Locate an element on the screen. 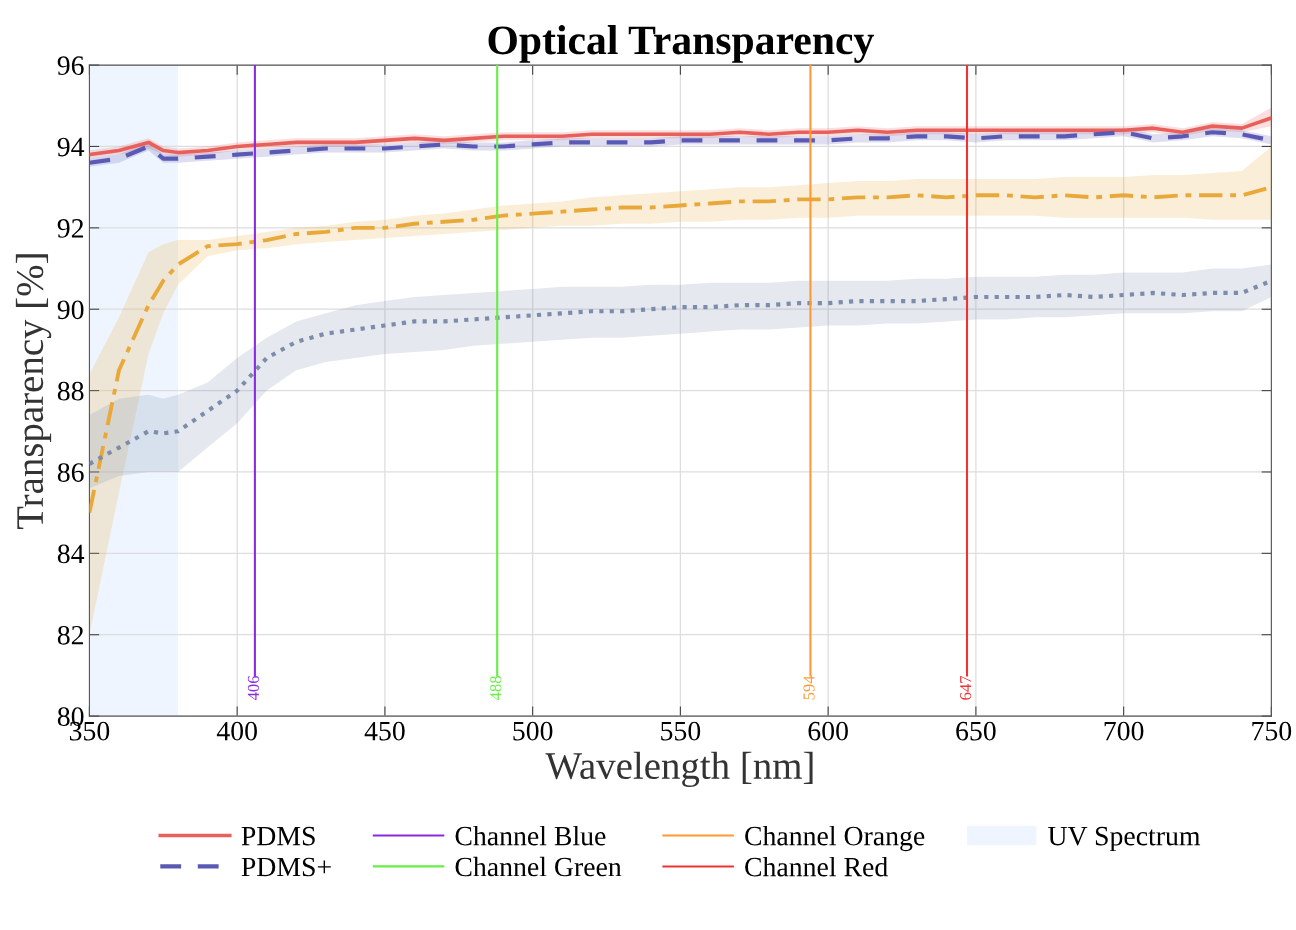 The height and width of the screenshot is (930, 1296). x-tick-label: 450 is located at coordinates (384, 731).